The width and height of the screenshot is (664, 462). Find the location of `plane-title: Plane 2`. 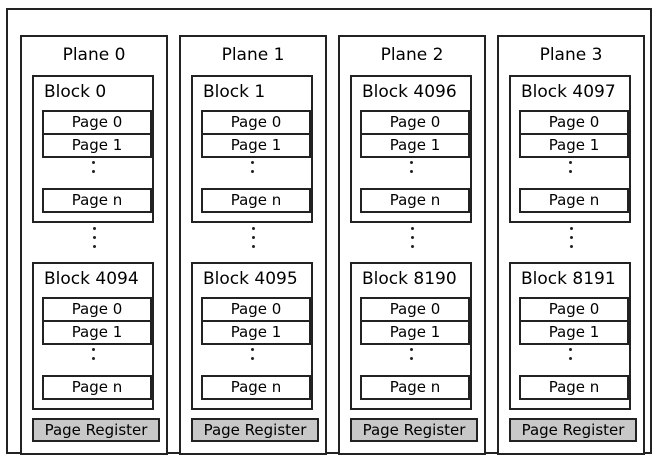

plane-title: Plane 2 is located at coordinates (412, 55).